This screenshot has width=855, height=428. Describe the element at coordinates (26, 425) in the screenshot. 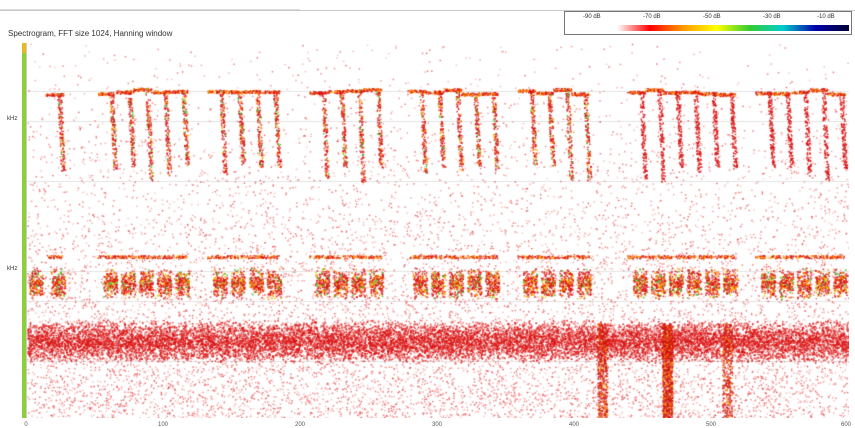

I see `x-tick-label: 0` at that location.